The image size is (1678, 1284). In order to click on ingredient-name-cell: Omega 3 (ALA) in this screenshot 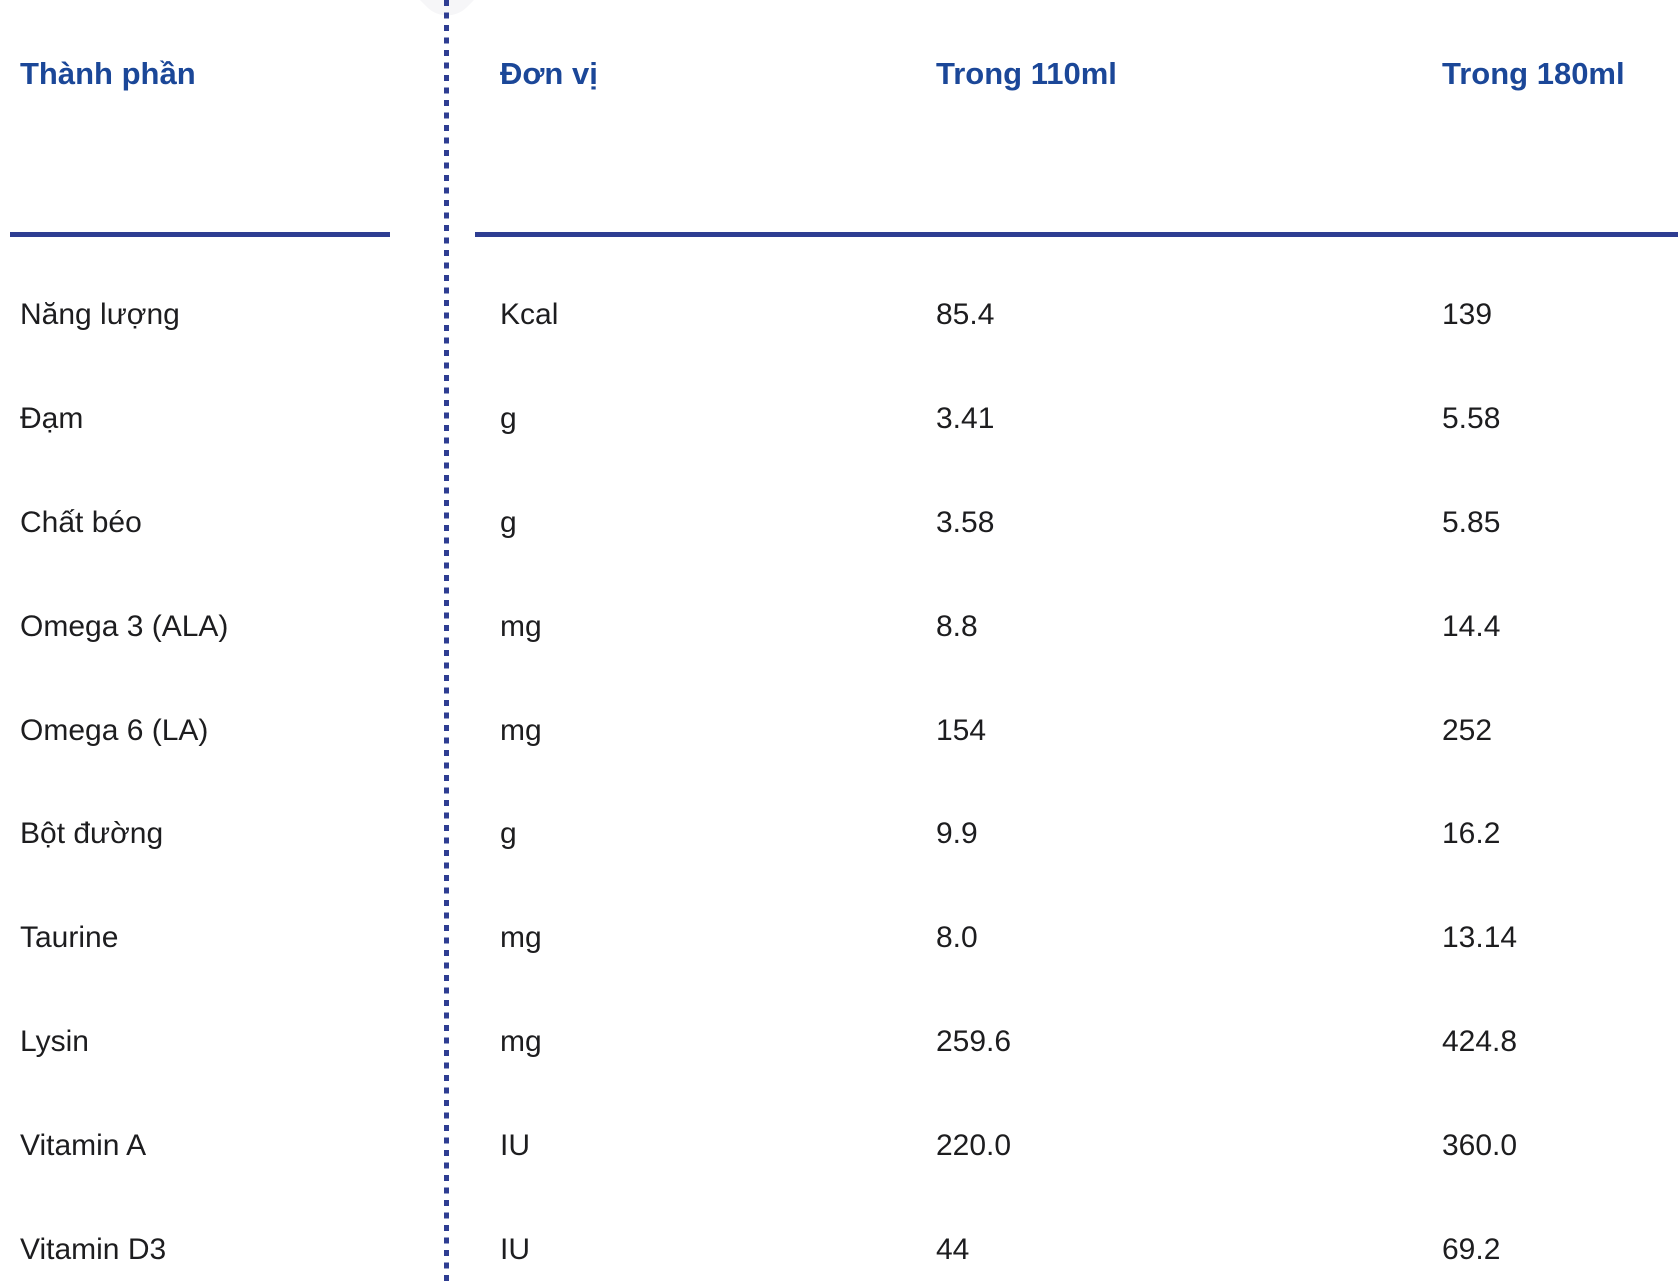, I will do `click(124, 626)`.